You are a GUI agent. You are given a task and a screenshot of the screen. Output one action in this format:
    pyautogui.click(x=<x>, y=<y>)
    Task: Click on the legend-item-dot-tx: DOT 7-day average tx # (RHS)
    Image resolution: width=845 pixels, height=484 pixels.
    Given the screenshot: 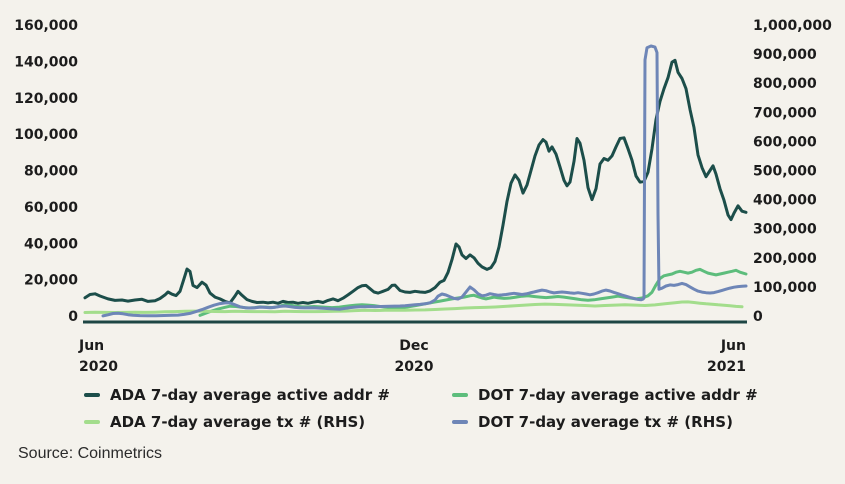 What is the action you would take?
    pyautogui.click(x=648, y=422)
    